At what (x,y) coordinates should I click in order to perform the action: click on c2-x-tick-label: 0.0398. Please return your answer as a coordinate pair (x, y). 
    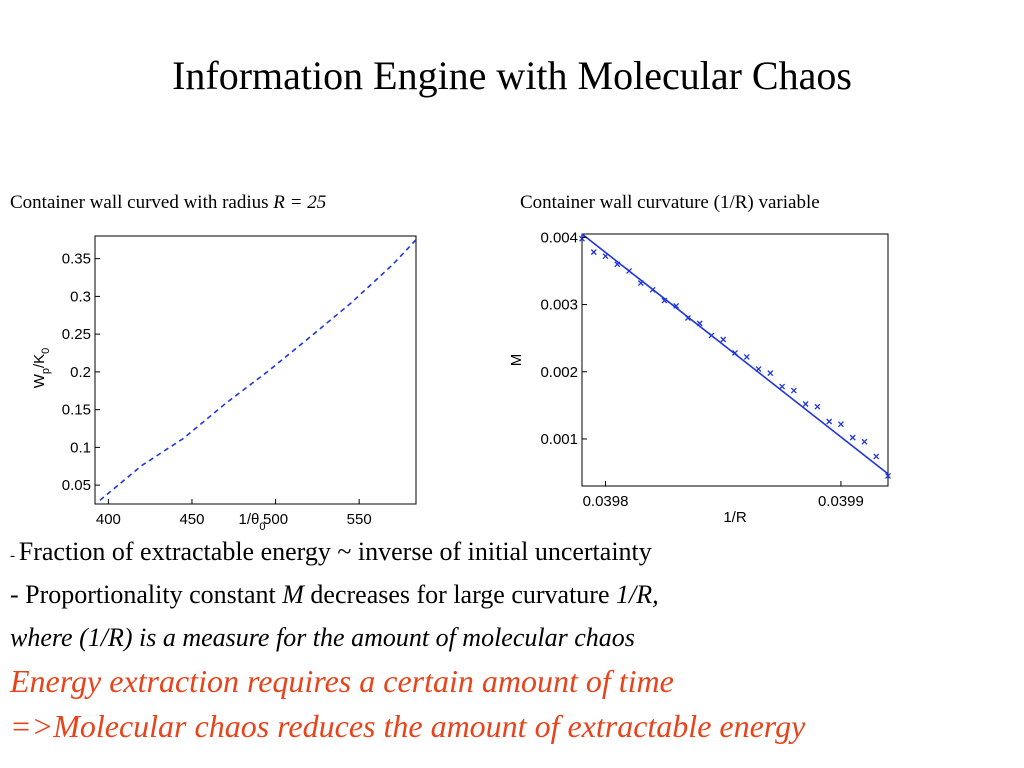
    Looking at the image, I should click on (606, 501).